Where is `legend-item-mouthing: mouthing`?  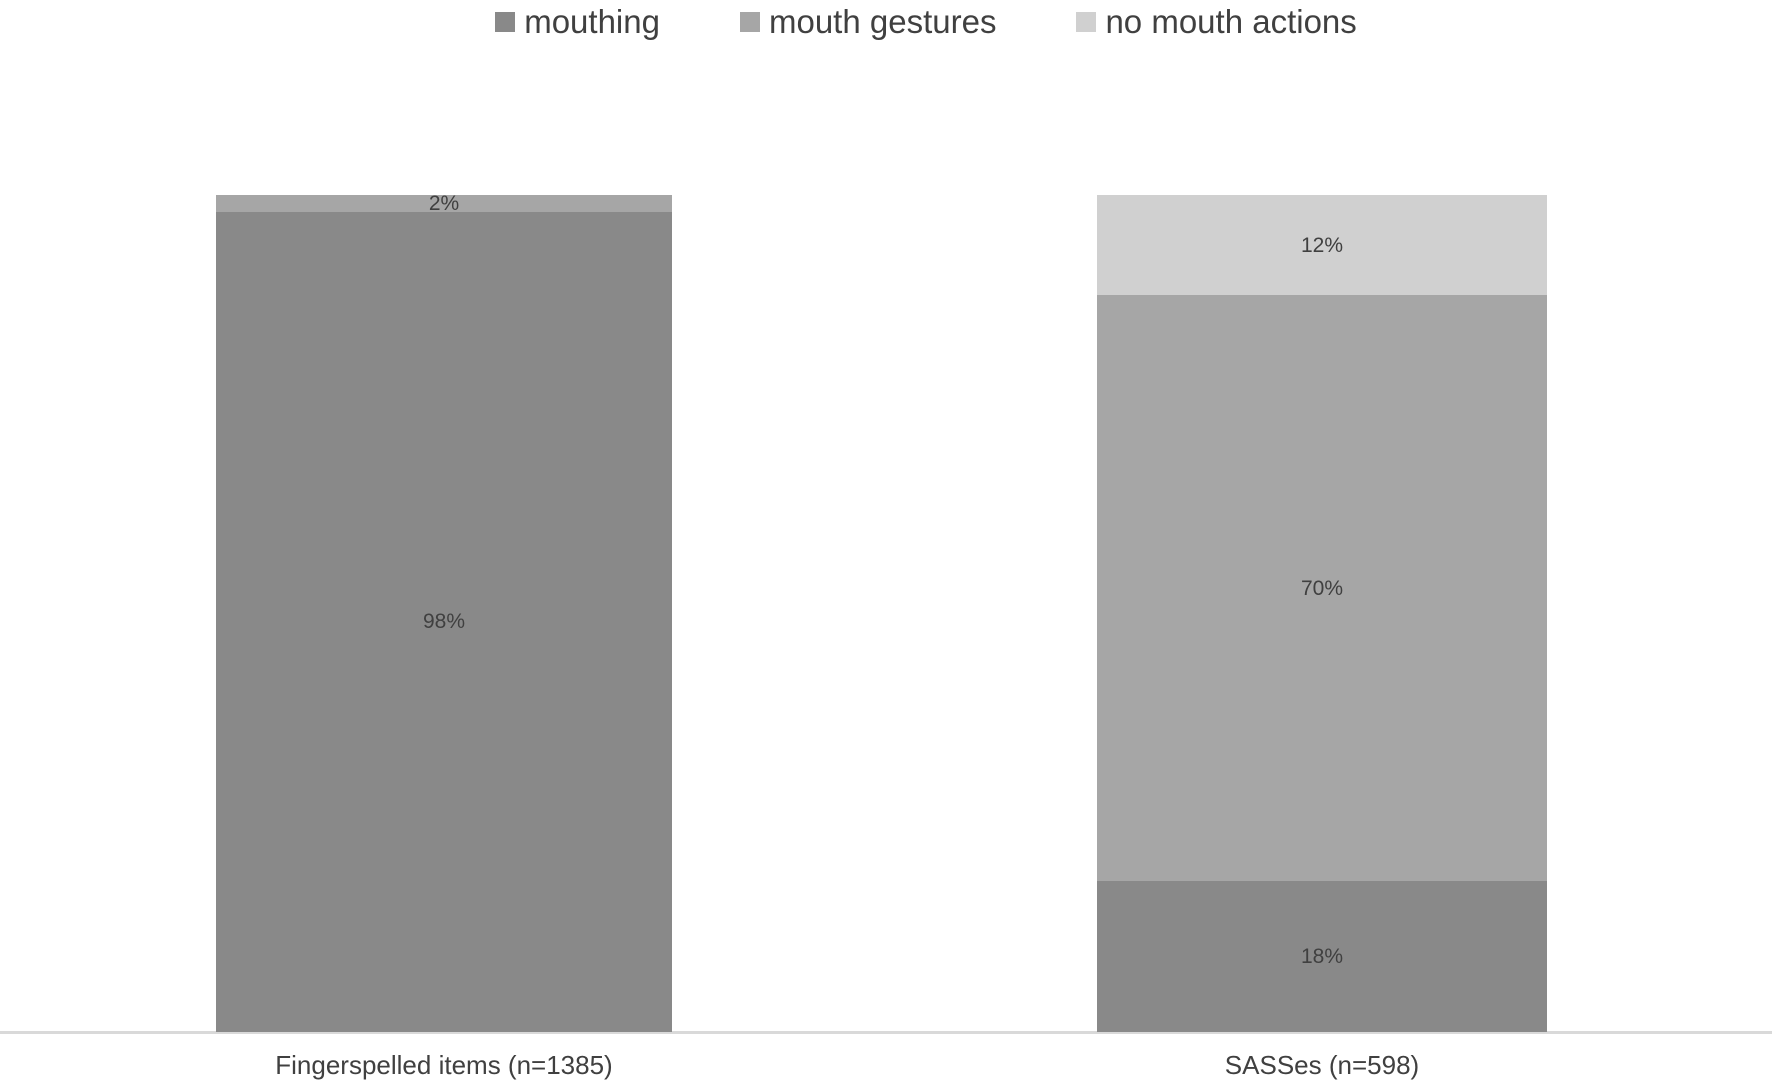 legend-item-mouthing: mouthing is located at coordinates (577, 22).